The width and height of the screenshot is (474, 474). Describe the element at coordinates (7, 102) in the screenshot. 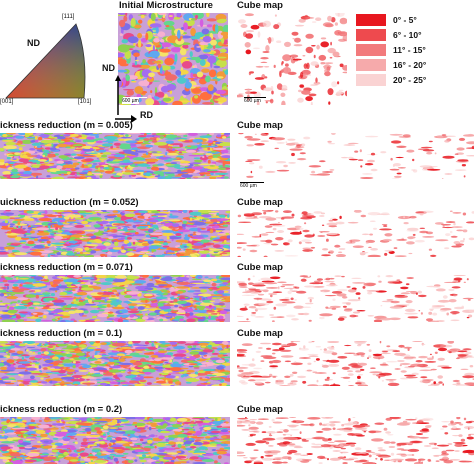

I see `ipf-label-001: [001]` at that location.